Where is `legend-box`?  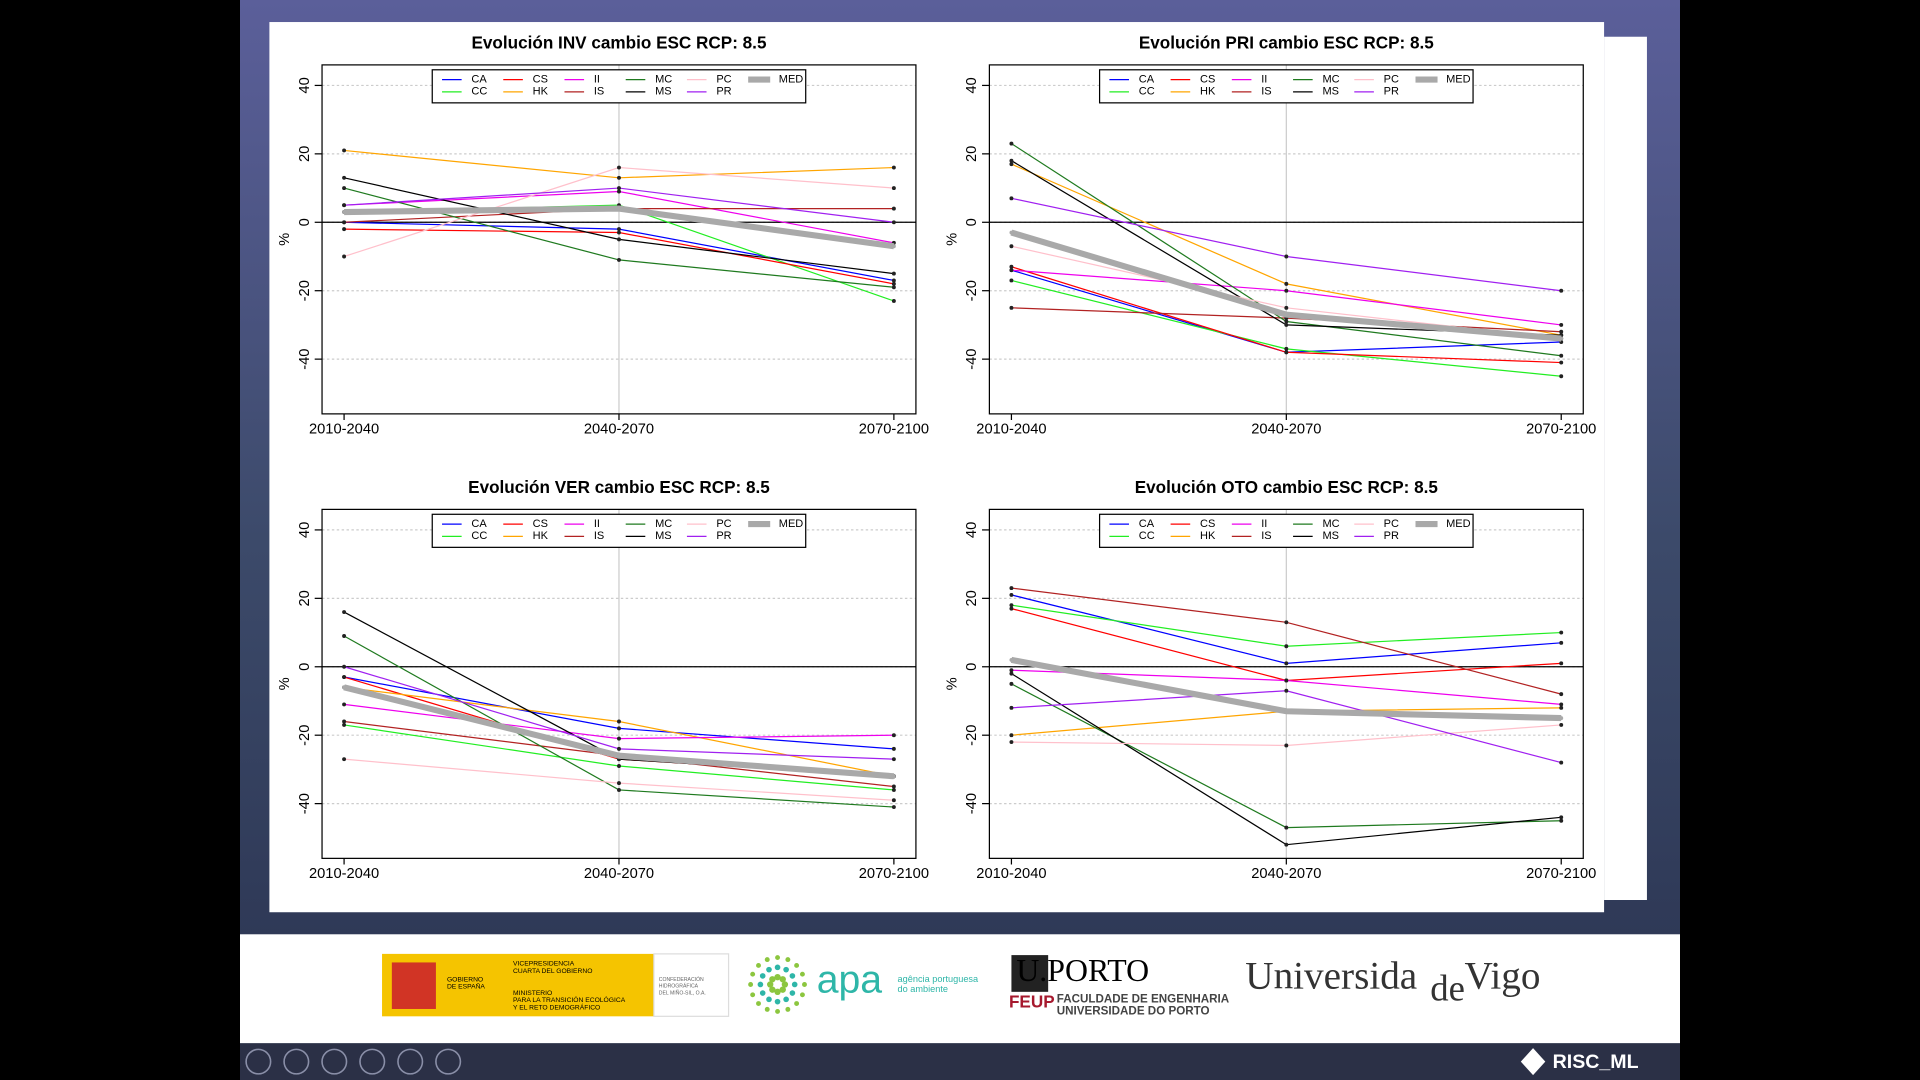
legend-box is located at coordinates (1286, 530).